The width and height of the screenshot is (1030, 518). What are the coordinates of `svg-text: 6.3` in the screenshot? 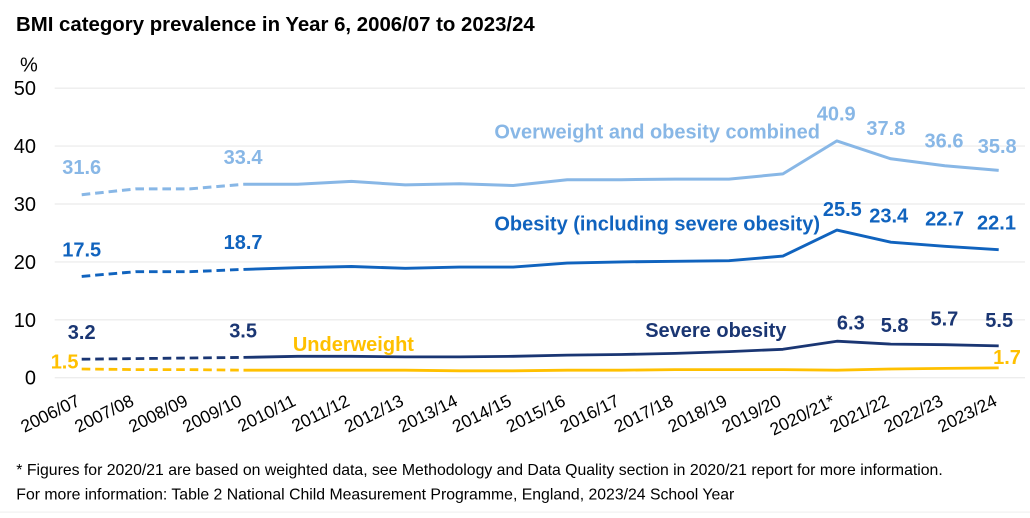 It's located at (851, 324).